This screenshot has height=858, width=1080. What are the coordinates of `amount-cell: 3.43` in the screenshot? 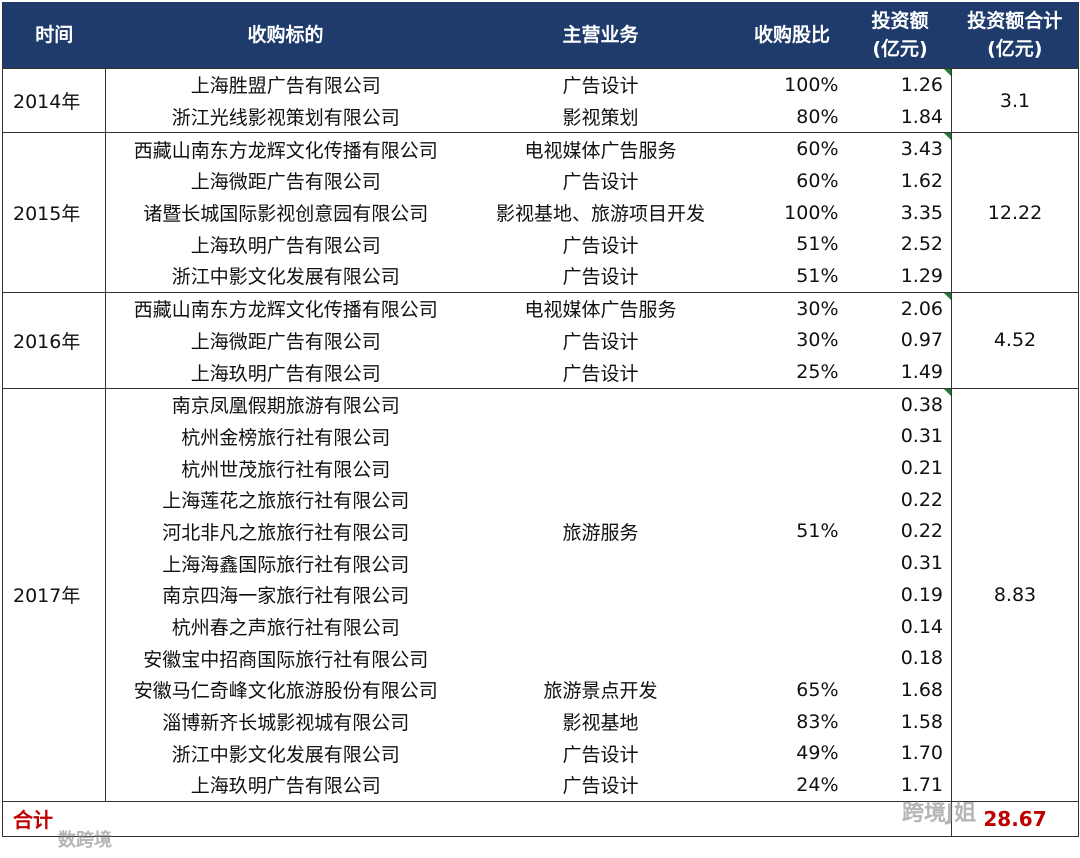 It's located at (900, 149).